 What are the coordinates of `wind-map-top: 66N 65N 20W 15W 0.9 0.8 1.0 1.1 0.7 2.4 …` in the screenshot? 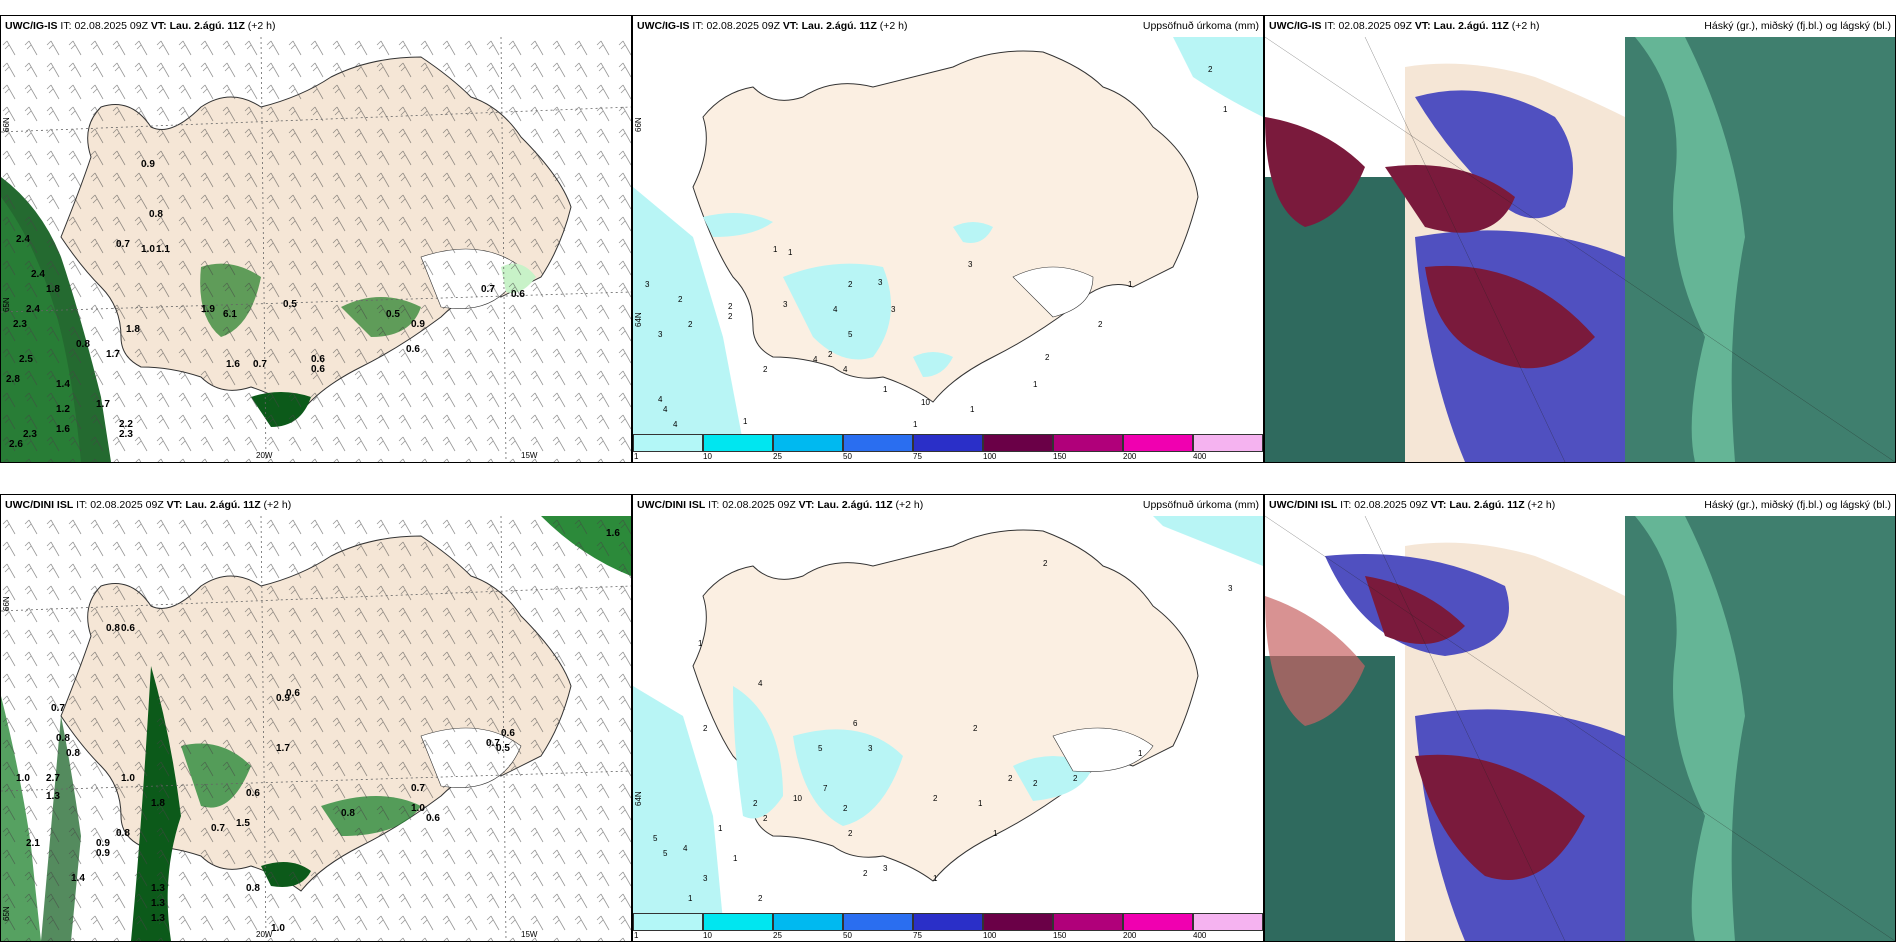 It's located at (316, 249).